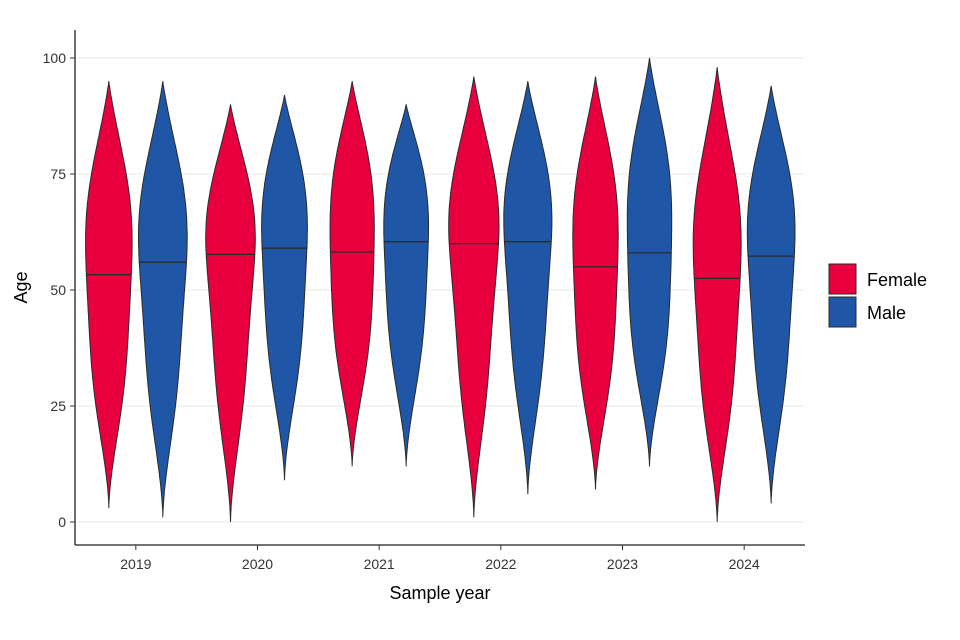 The height and width of the screenshot is (640, 960). Describe the element at coordinates (352, 274) in the screenshot. I see `violin-female-2021` at that location.